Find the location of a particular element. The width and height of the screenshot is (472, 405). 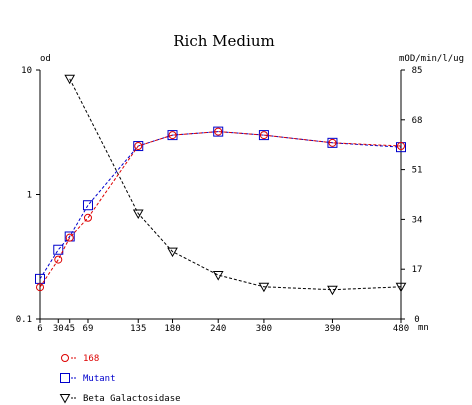

legend-label: 168 is located at coordinates (91, 359).